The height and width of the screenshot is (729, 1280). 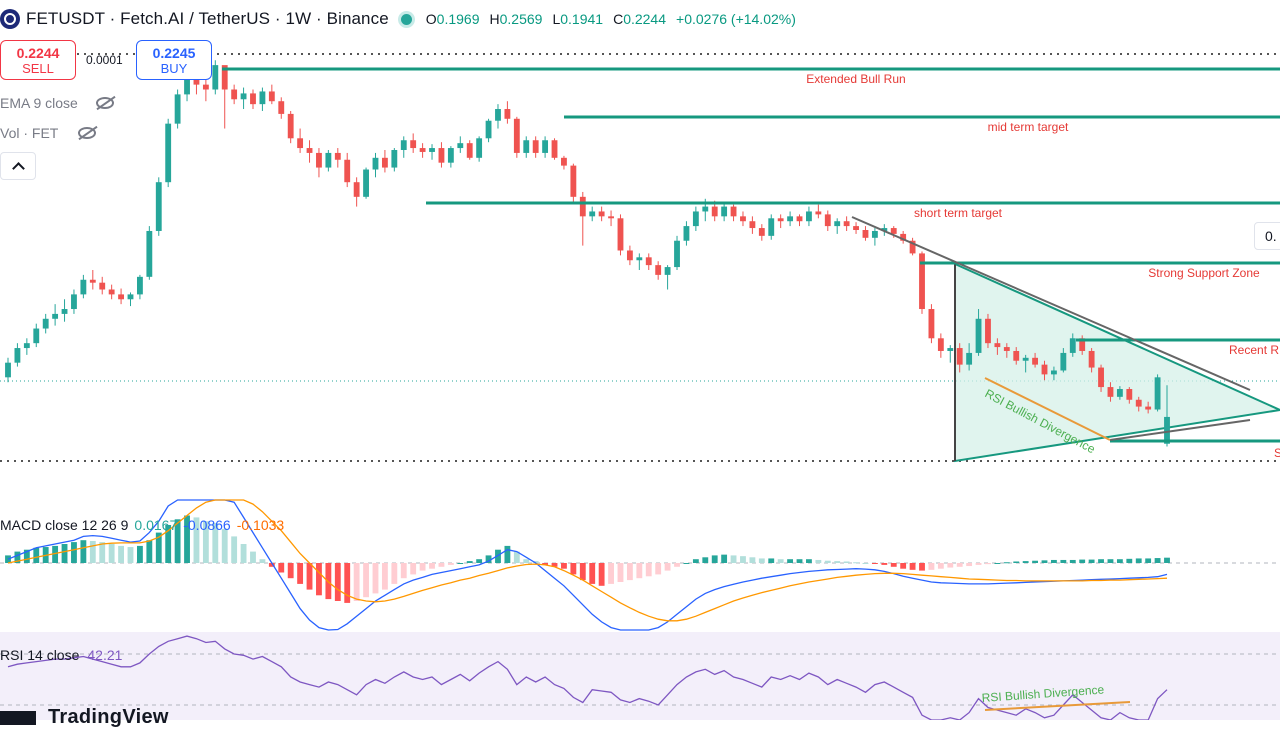 What do you see at coordinates (38, 68) in the screenshot?
I see `sell-label: SELL` at bounding box center [38, 68].